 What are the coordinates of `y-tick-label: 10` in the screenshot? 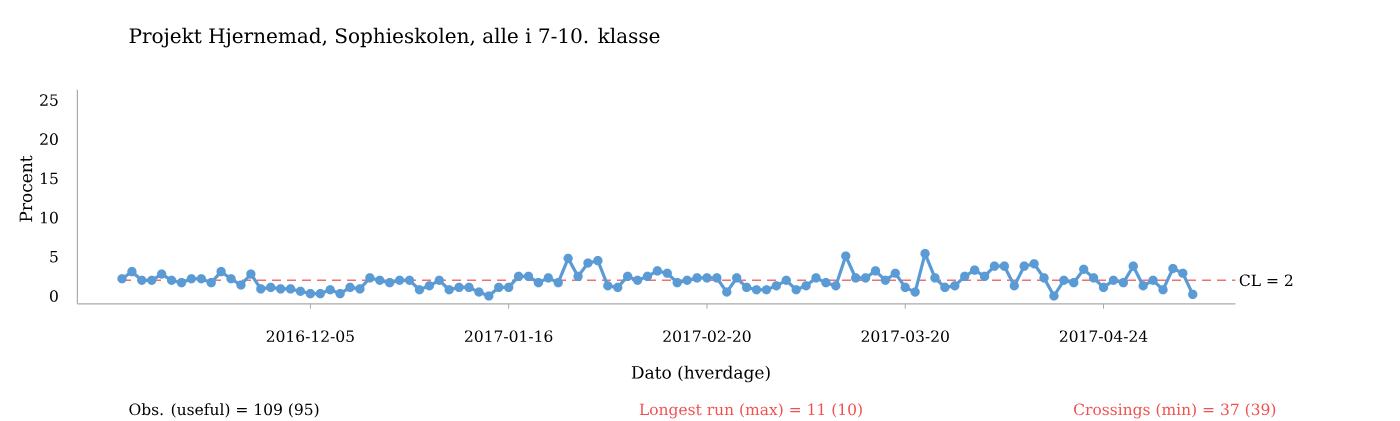 It's located at (49, 217).